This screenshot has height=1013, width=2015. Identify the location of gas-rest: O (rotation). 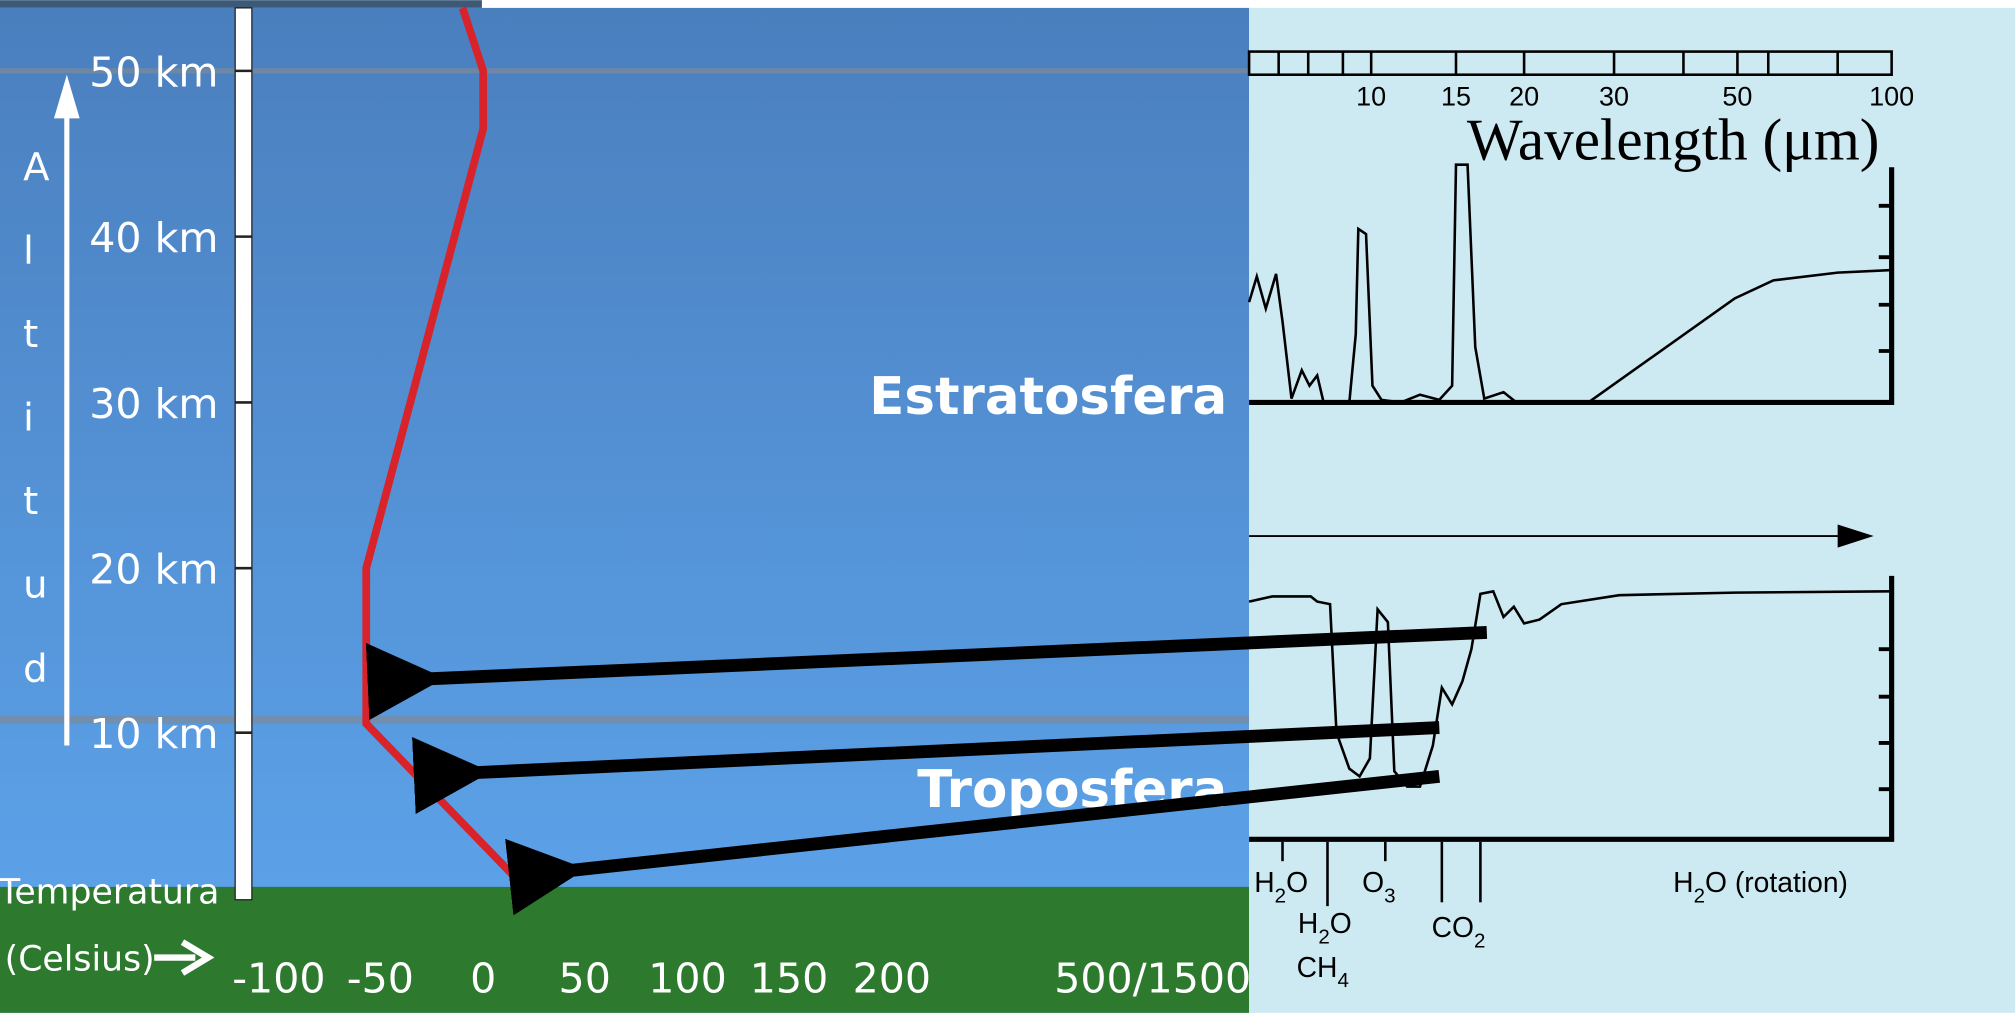
(1776, 882).